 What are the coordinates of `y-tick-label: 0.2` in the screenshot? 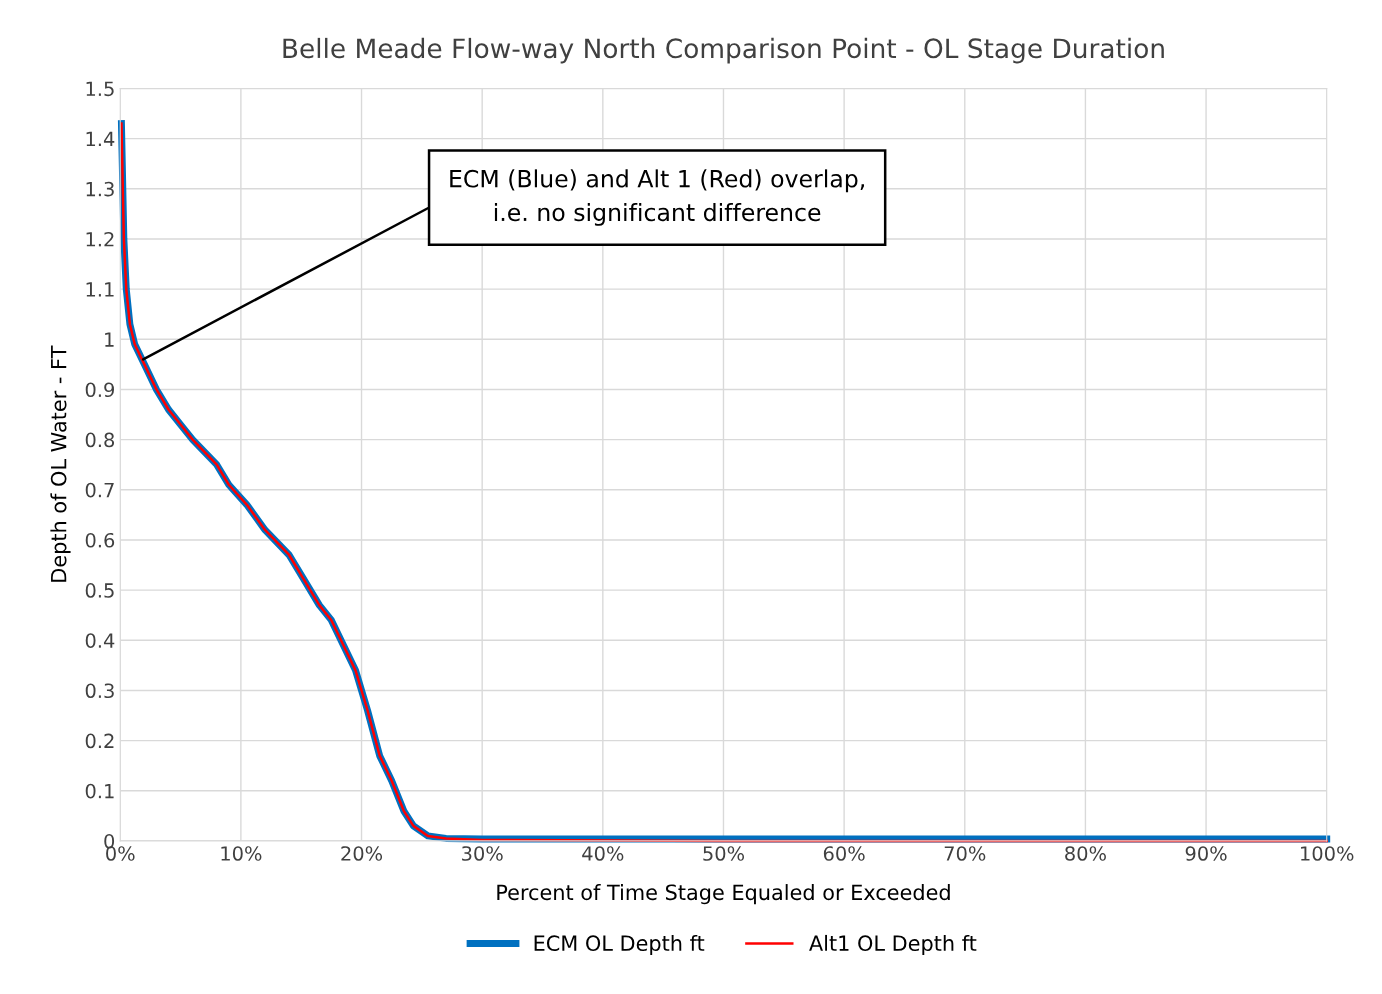 It's located at (99, 741).